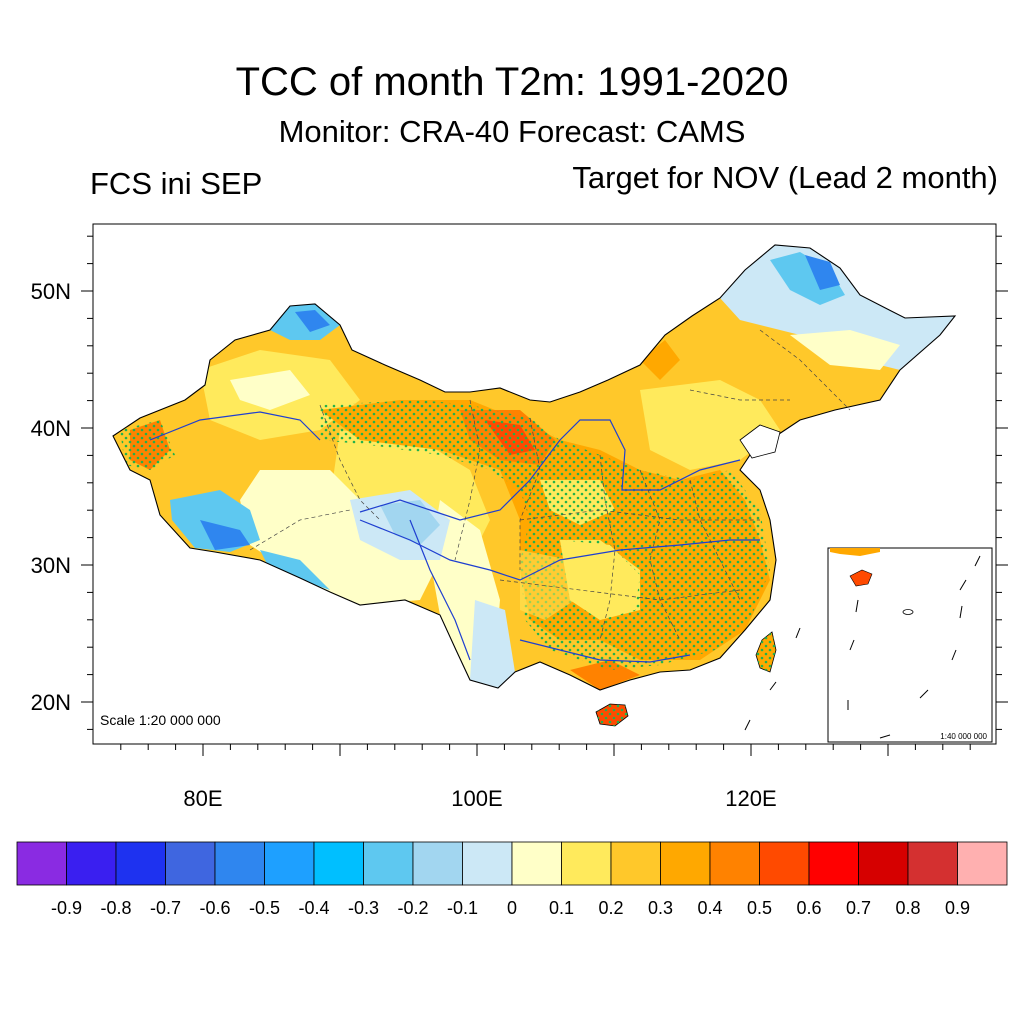  What do you see at coordinates (51, 291) in the screenshot?
I see `lat-tick-label: 50N` at bounding box center [51, 291].